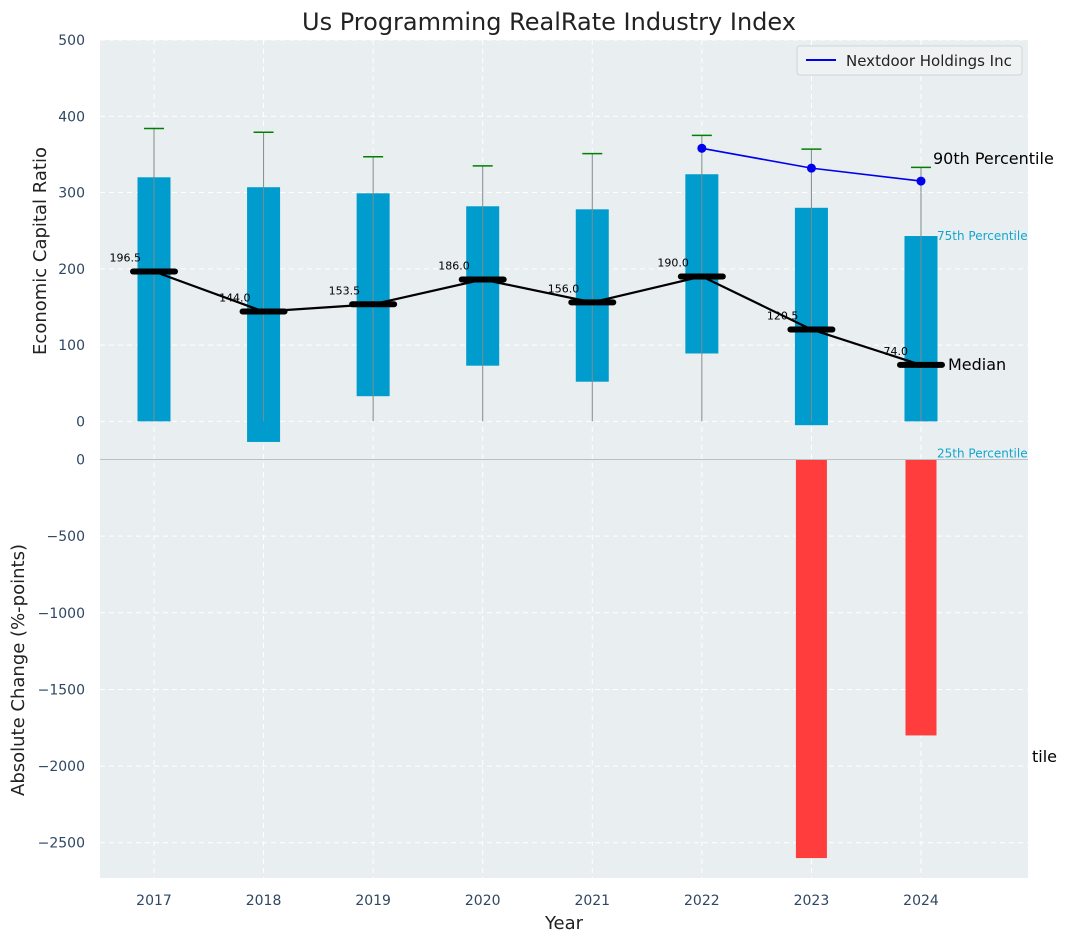 The image size is (1067, 946). What do you see at coordinates (783, 315) in the screenshot?
I see `median-value-label: 120.5` at bounding box center [783, 315].